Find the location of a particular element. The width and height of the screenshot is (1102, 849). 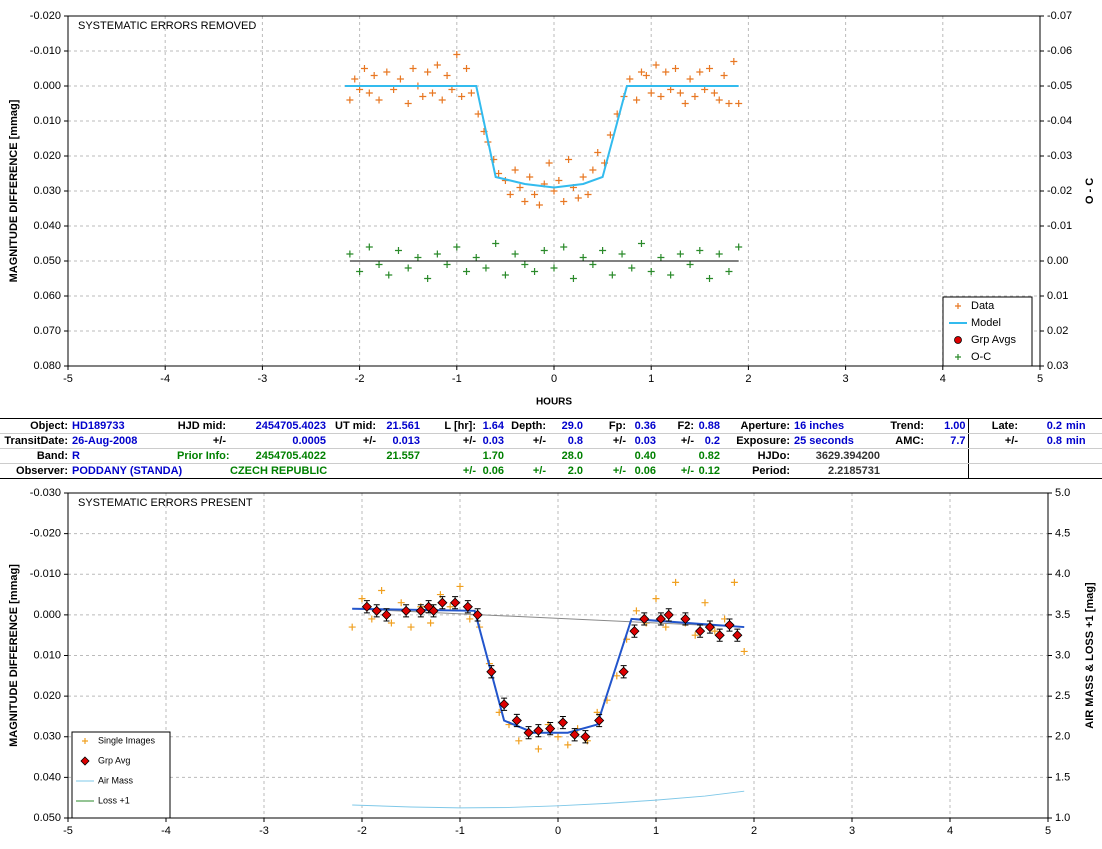

field-value: 29.0 is located at coordinates (566, 426).